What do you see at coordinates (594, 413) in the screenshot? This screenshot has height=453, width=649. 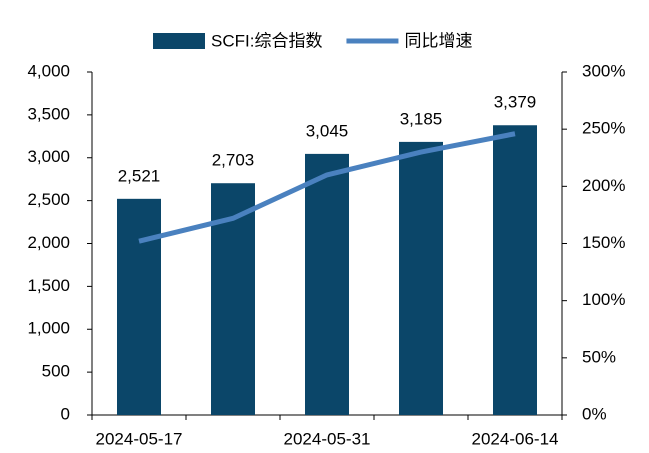 I see `y2-tick-label: 0%` at bounding box center [594, 413].